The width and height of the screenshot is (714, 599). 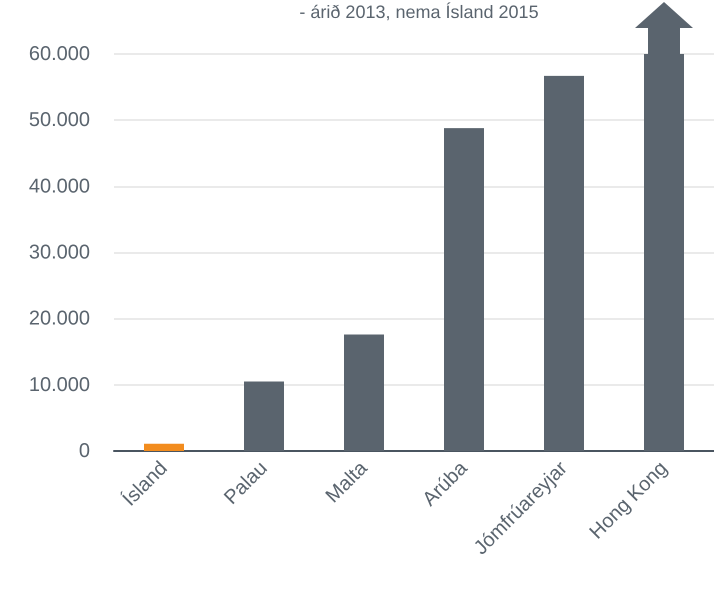 What do you see at coordinates (59, 54) in the screenshot?
I see `y-tick-label: 60.000` at bounding box center [59, 54].